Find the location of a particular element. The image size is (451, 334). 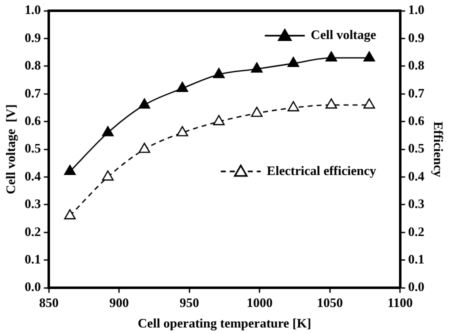

y-tick-label: 0.0 is located at coordinates (32, 286).